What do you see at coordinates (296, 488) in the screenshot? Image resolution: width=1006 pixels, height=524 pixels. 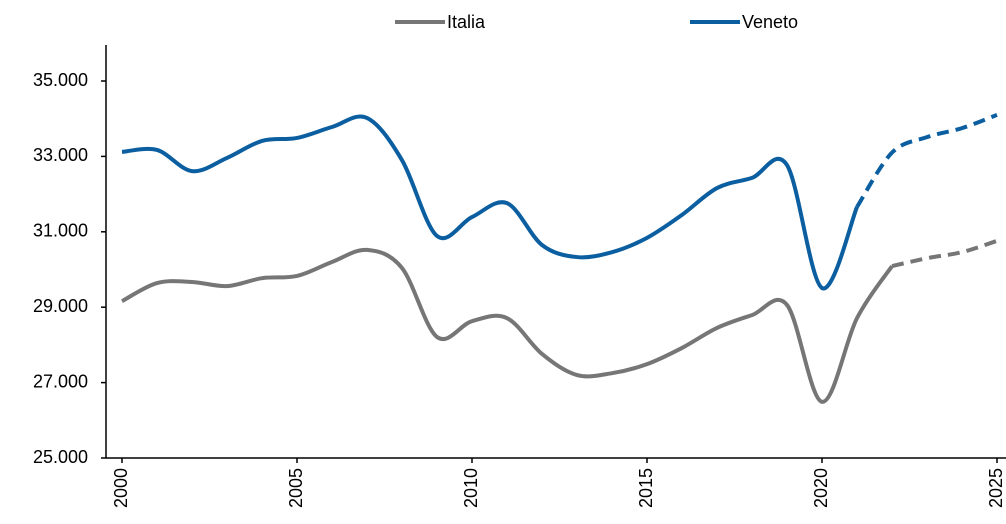 I see `x-tick-label: 2005` at bounding box center [296, 488].